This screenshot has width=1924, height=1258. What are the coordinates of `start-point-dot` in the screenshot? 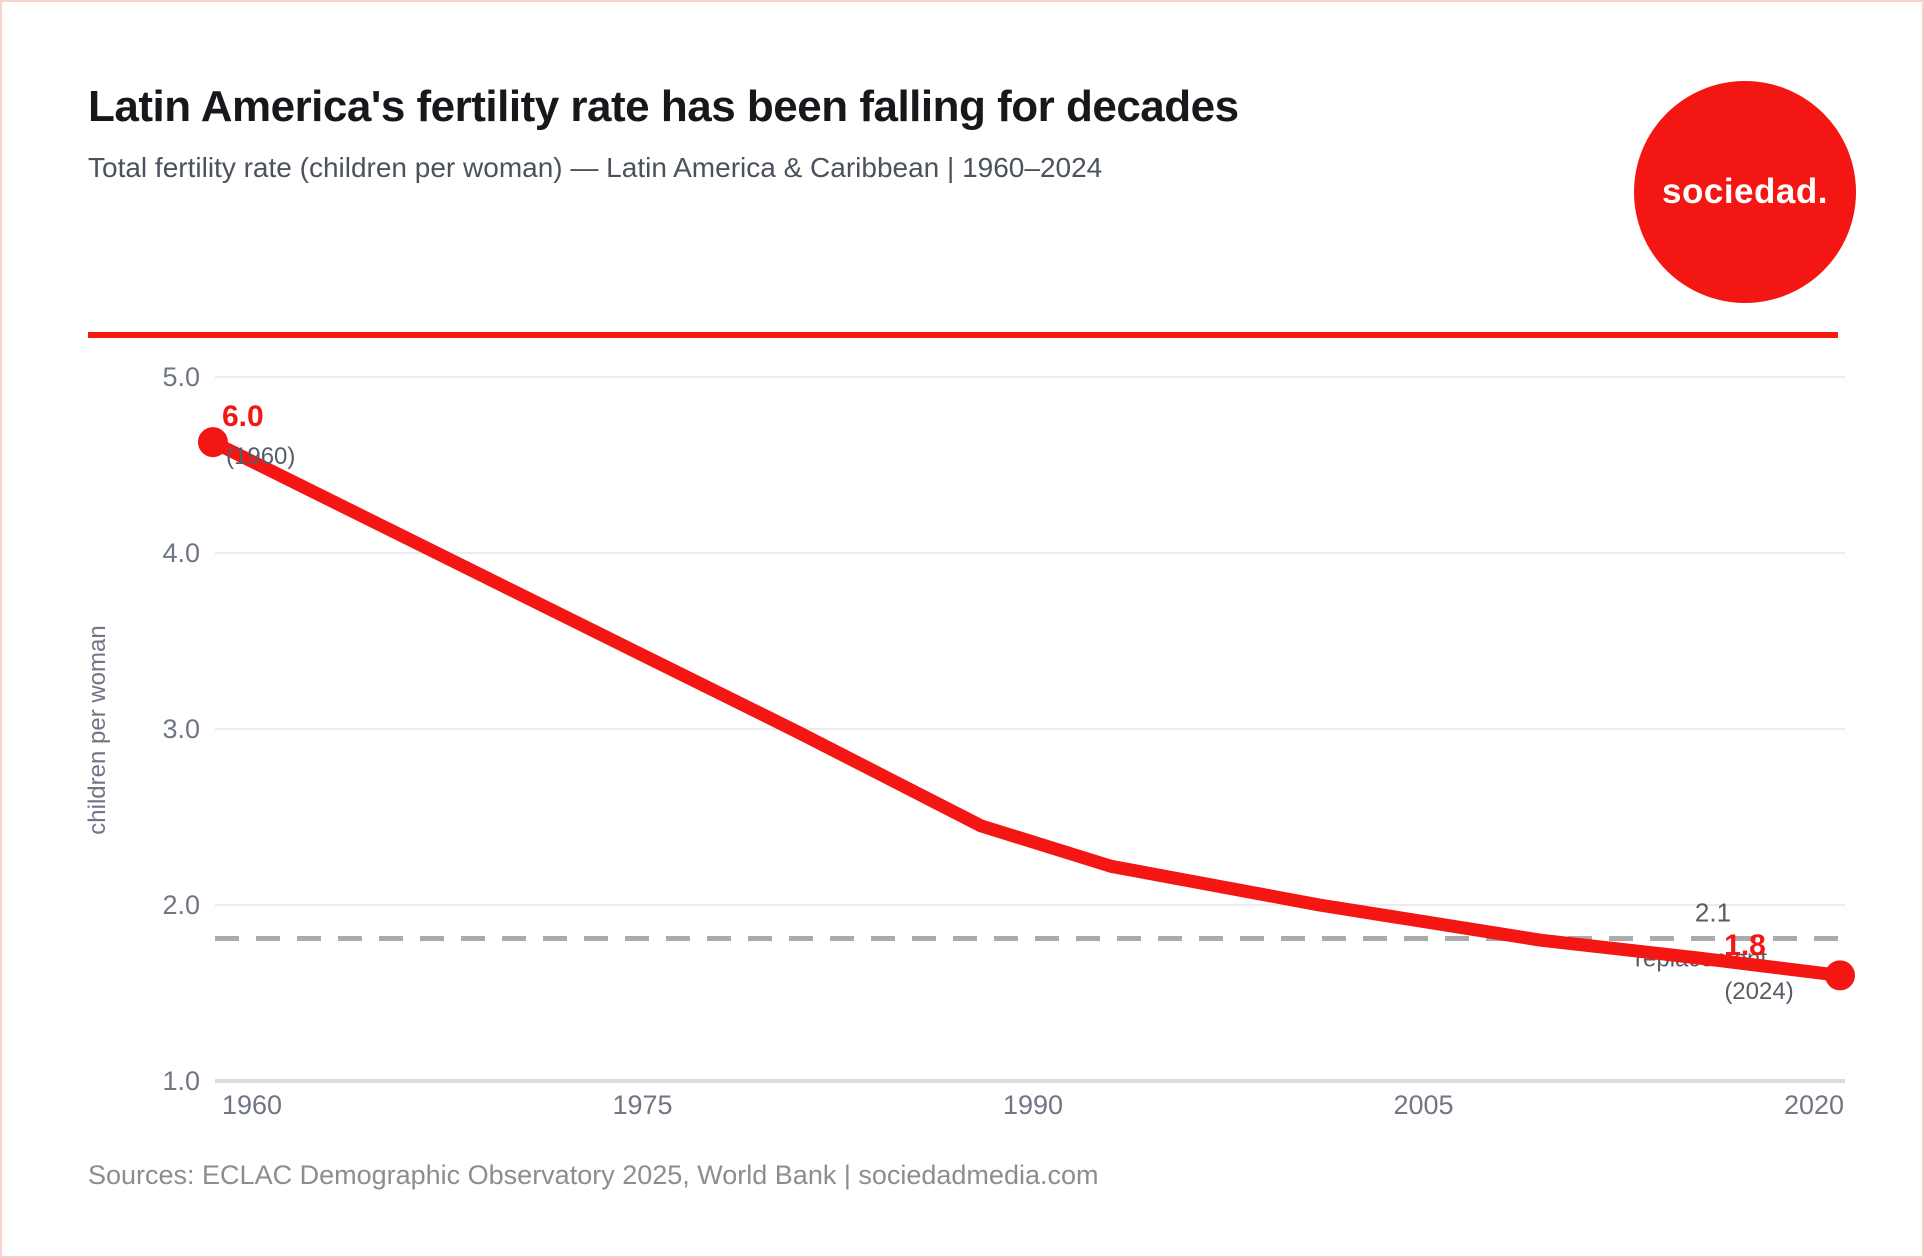 It's located at (212, 442).